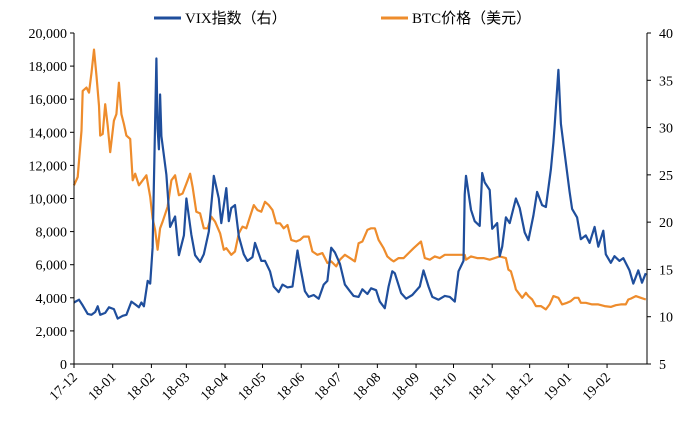  Describe the element at coordinates (520, 387) in the screenshot. I see `x-tick-label: 18-12` at that location.